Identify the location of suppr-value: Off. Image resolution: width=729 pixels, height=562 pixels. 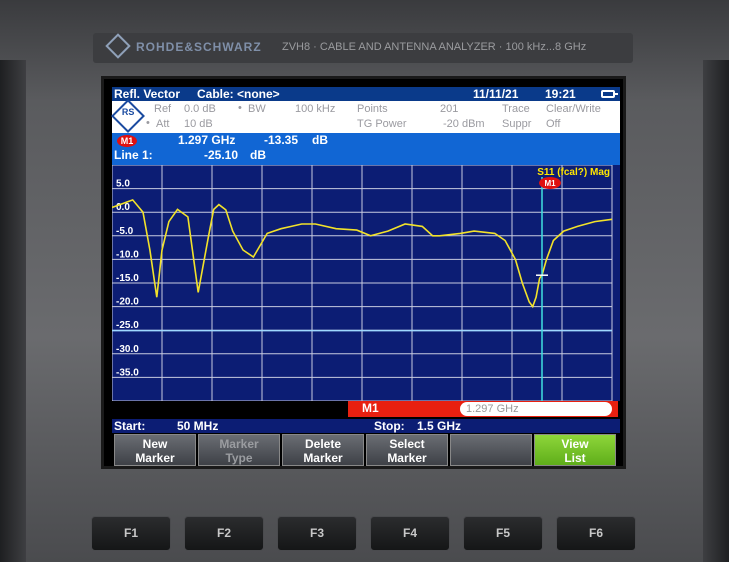
(553, 124).